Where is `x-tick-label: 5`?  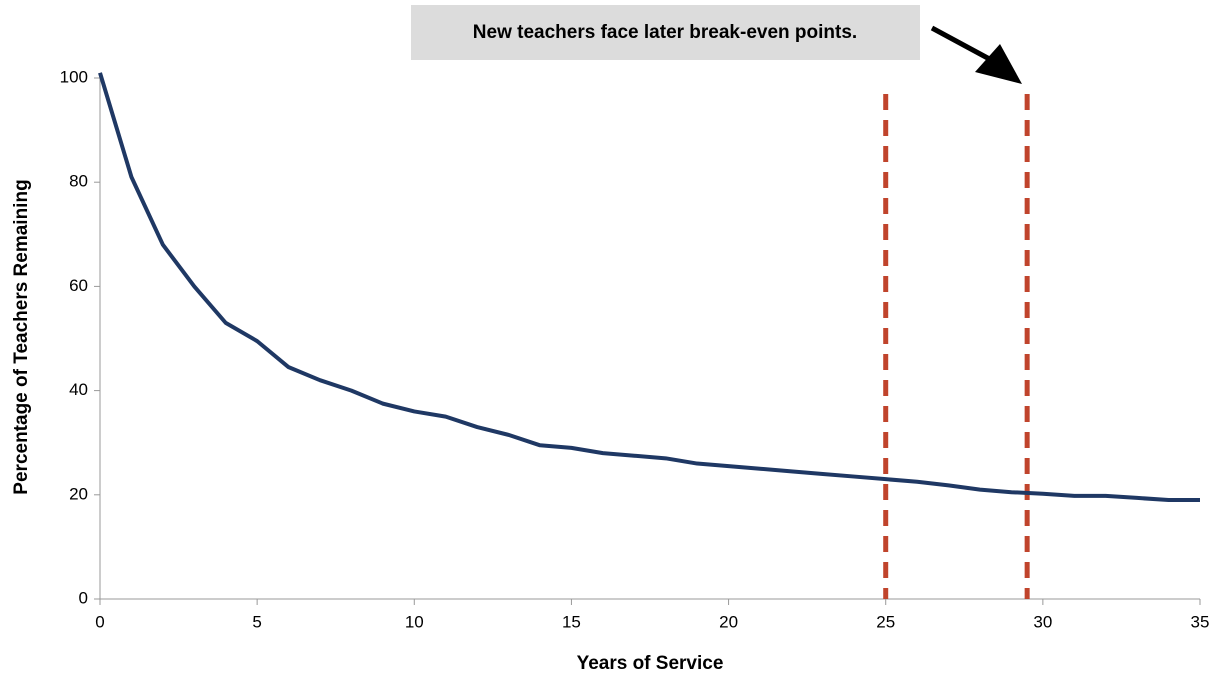
x-tick-label: 5 is located at coordinates (256, 621).